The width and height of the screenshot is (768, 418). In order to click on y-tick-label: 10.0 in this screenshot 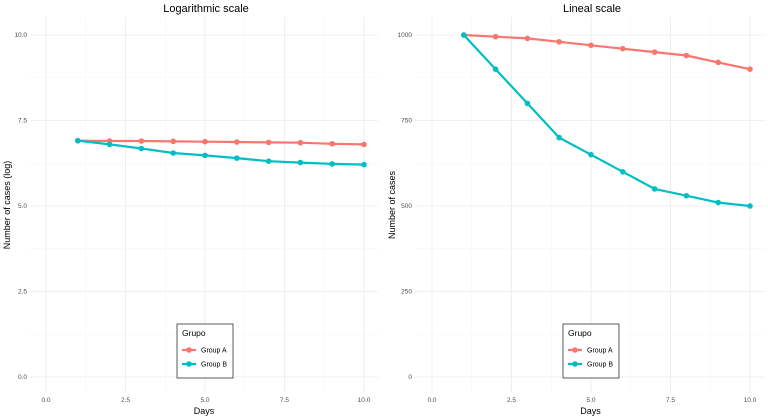, I will do `click(20, 35)`.